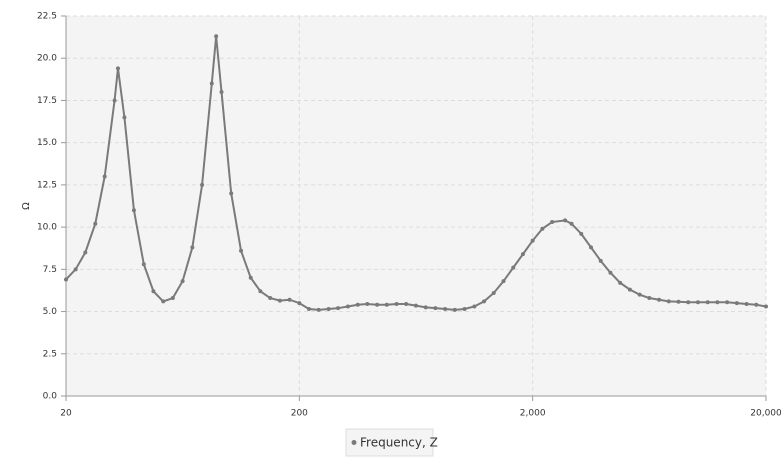 Image resolution: width=781 pixels, height=467 pixels. I want to click on y-tick-label: 10.0, so click(47, 228).